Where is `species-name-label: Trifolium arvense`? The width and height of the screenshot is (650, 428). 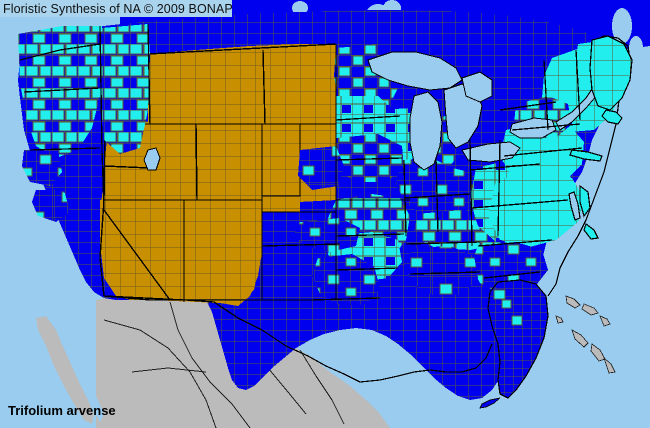 species-name-label: Trifolium arvense is located at coordinates (62, 411).